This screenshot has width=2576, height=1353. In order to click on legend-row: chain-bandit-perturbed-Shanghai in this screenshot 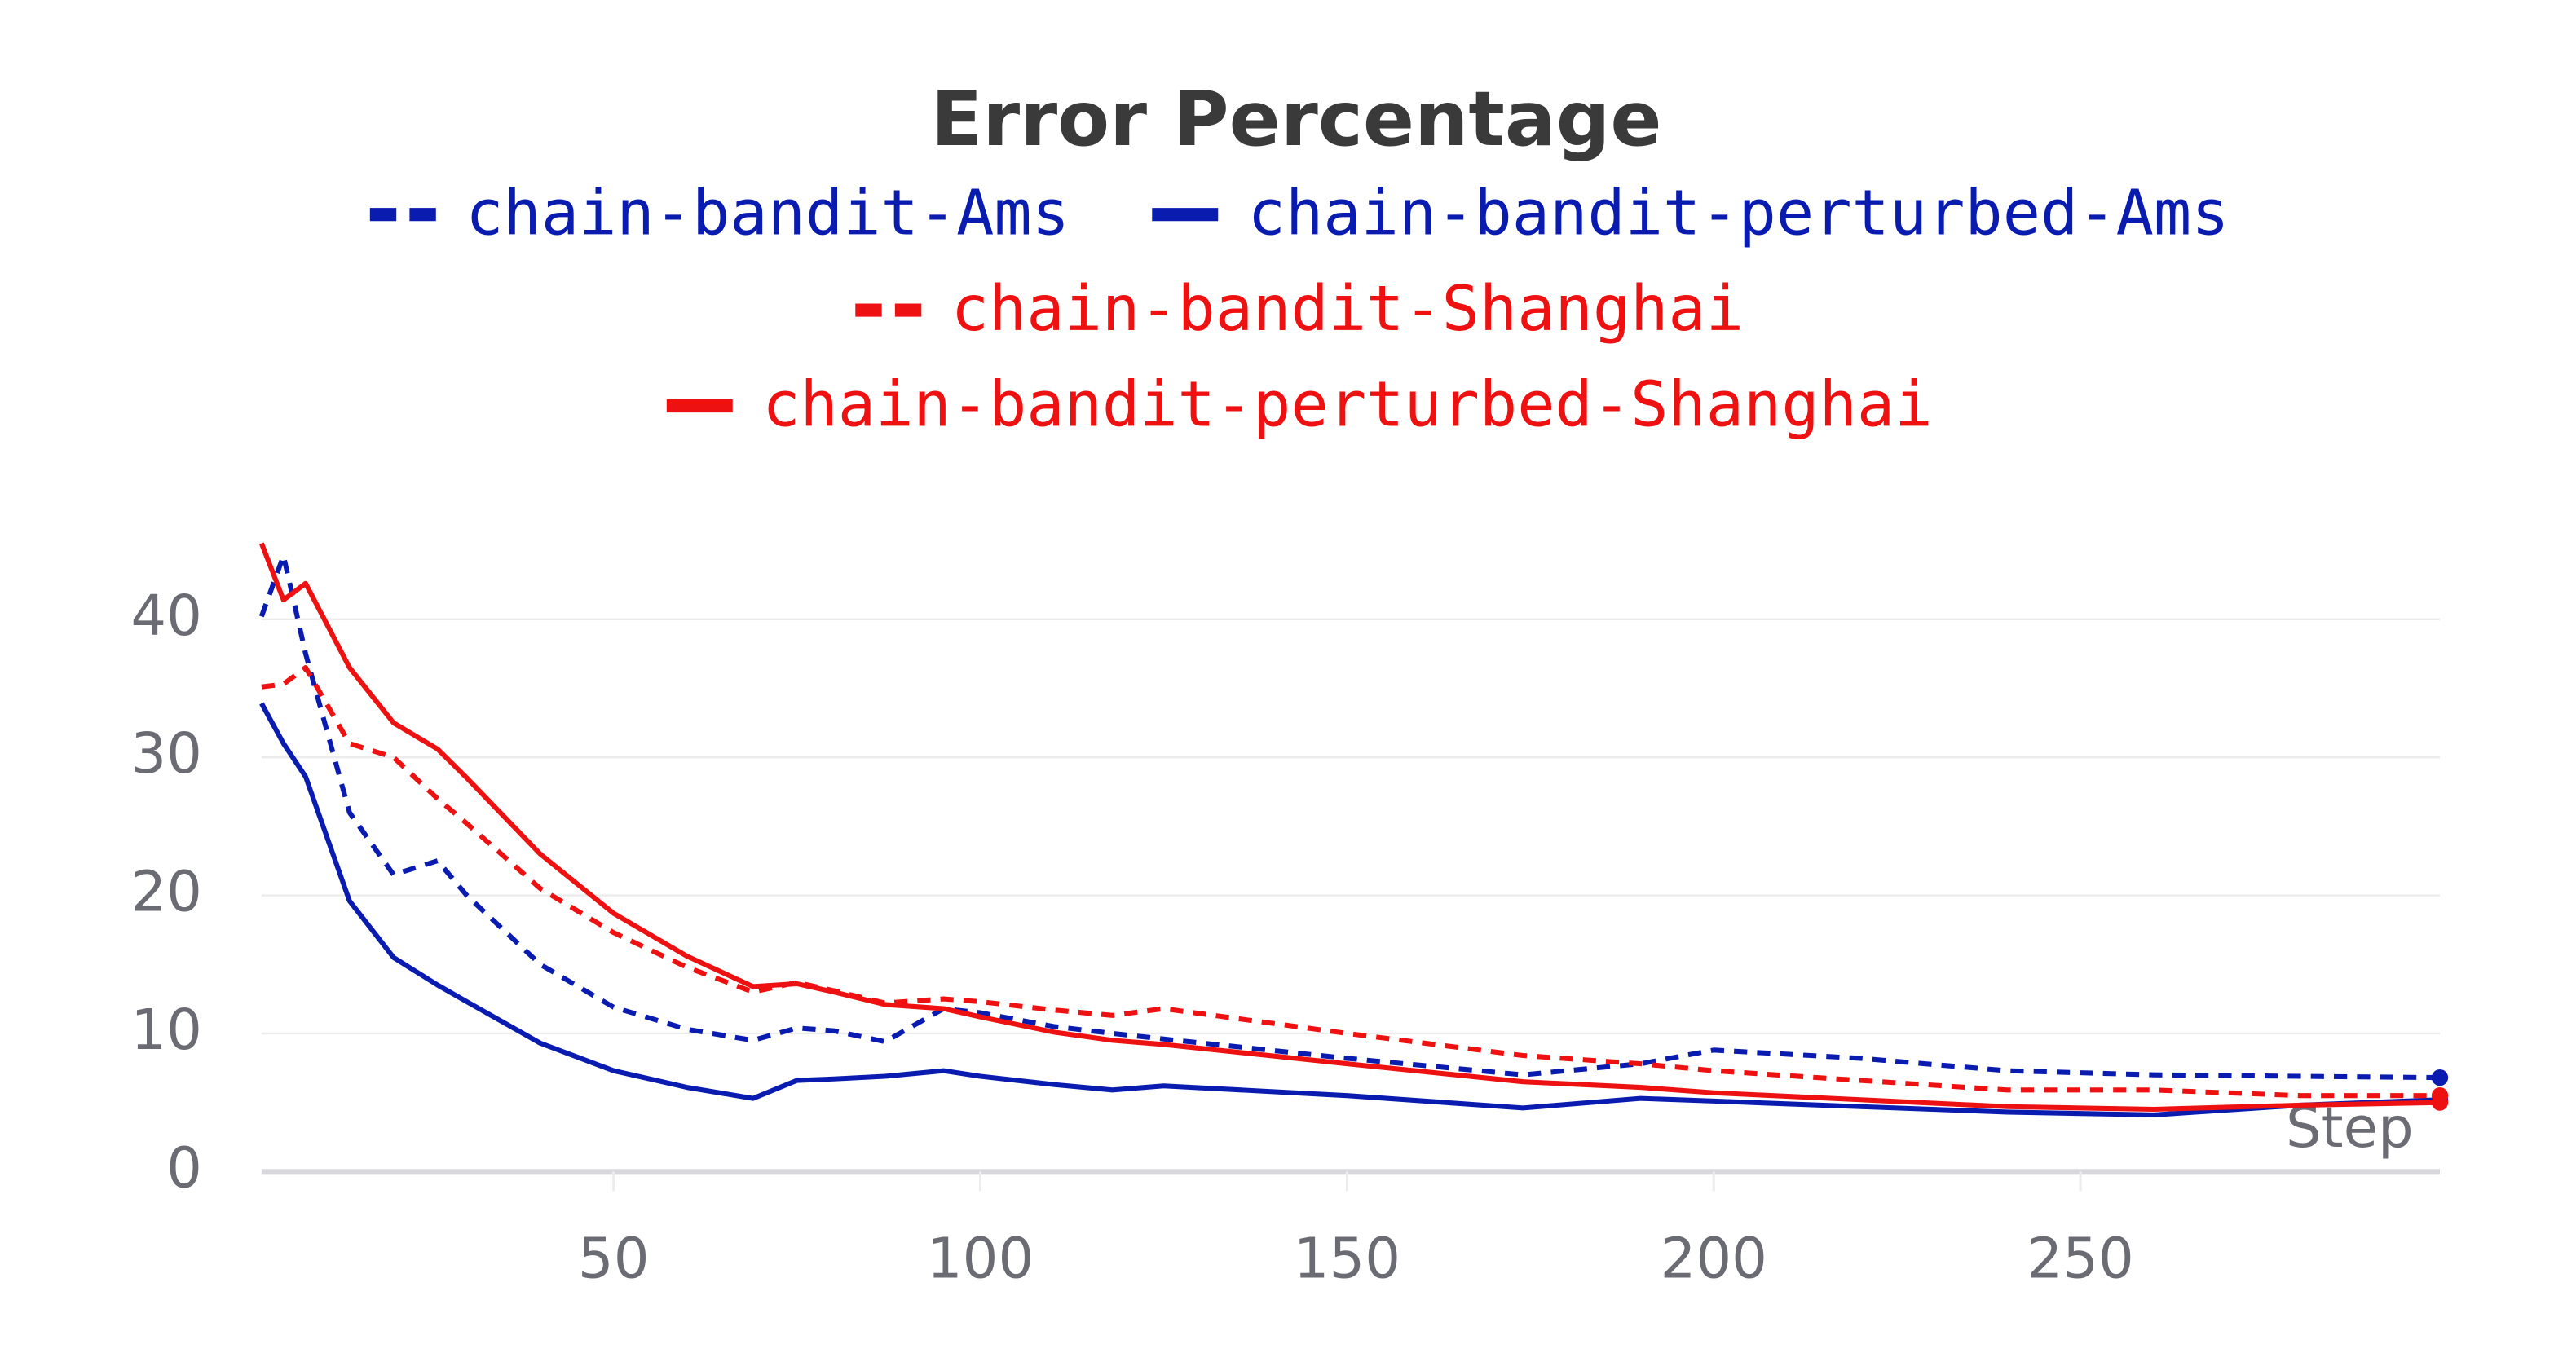, I will do `click(1299, 404)`.